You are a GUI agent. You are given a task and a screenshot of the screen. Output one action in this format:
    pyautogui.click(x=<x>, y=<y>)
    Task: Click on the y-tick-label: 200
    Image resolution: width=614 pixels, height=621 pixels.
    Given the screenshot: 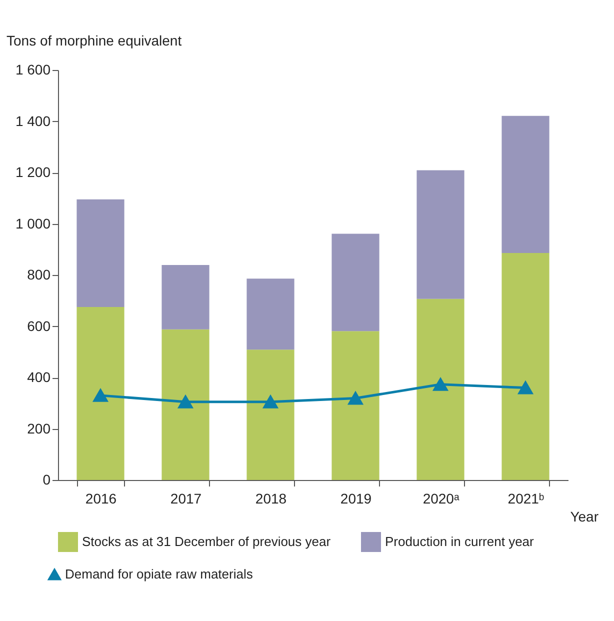 What is the action you would take?
    pyautogui.click(x=39, y=428)
    